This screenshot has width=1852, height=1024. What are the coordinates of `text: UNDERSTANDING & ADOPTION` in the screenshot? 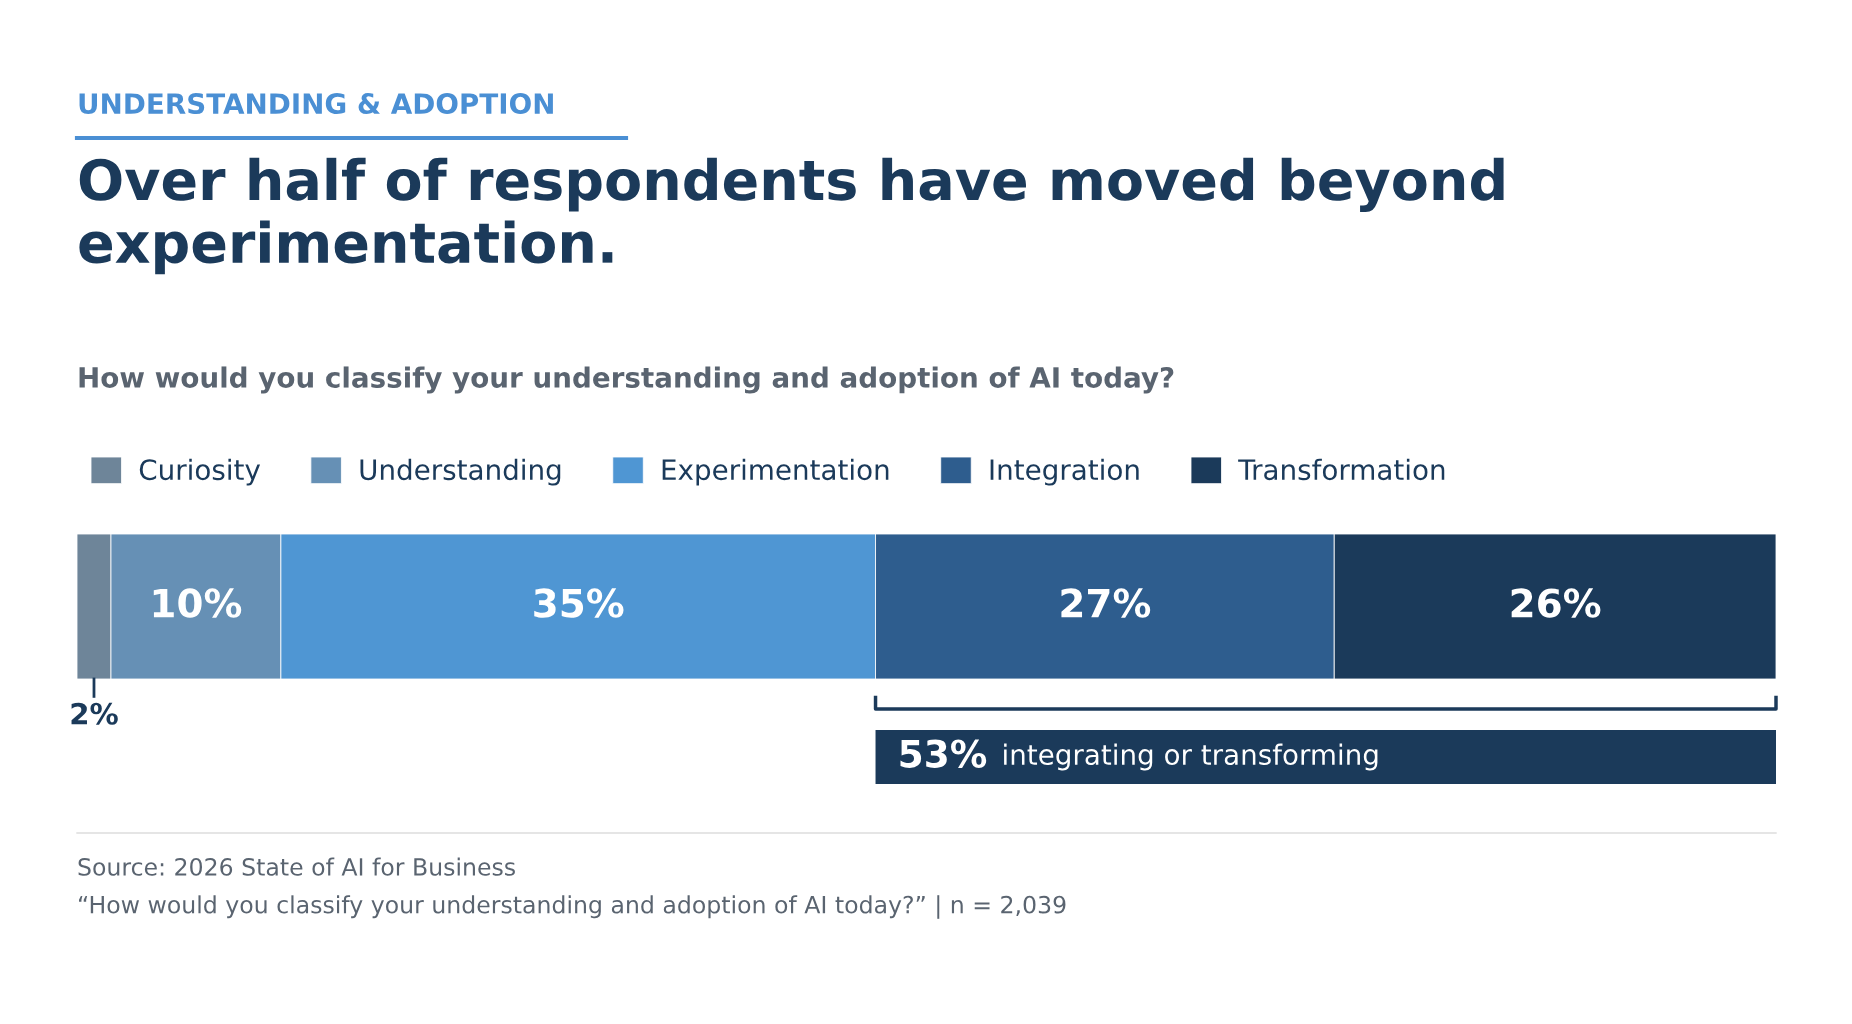 It's located at (316, 104).